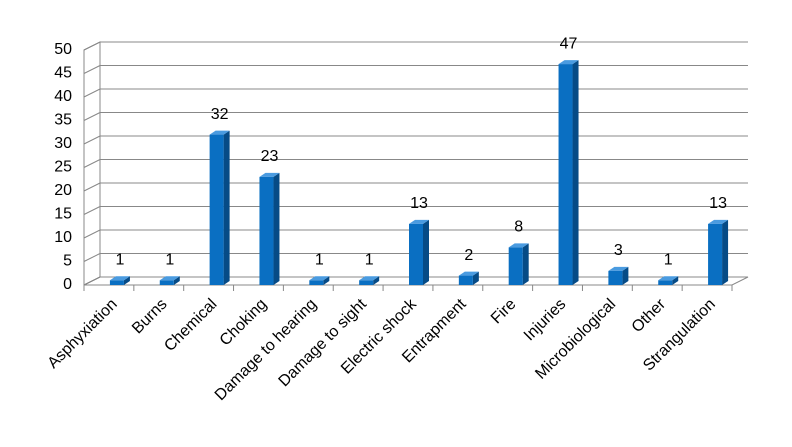 Image resolution: width=792 pixels, height=447 pixels. Describe the element at coordinates (63, 49) in the screenshot. I see `y-tick-label: 50` at that location.